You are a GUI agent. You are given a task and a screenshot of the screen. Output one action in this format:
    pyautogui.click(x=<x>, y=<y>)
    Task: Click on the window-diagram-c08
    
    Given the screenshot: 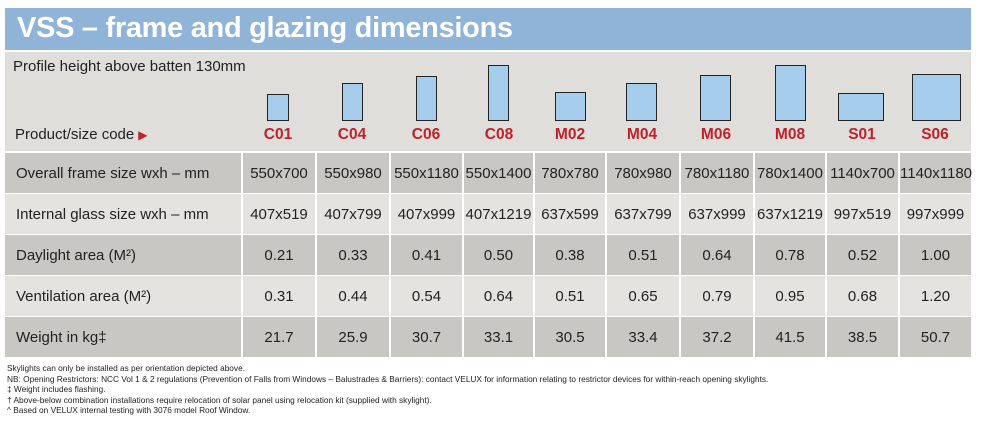 What is the action you would take?
    pyautogui.click(x=498, y=93)
    